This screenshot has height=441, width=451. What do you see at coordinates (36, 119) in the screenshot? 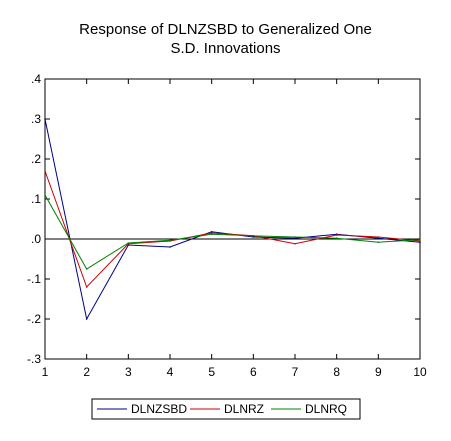
I see `y-tick-label: .3` at bounding box center [36, 119].